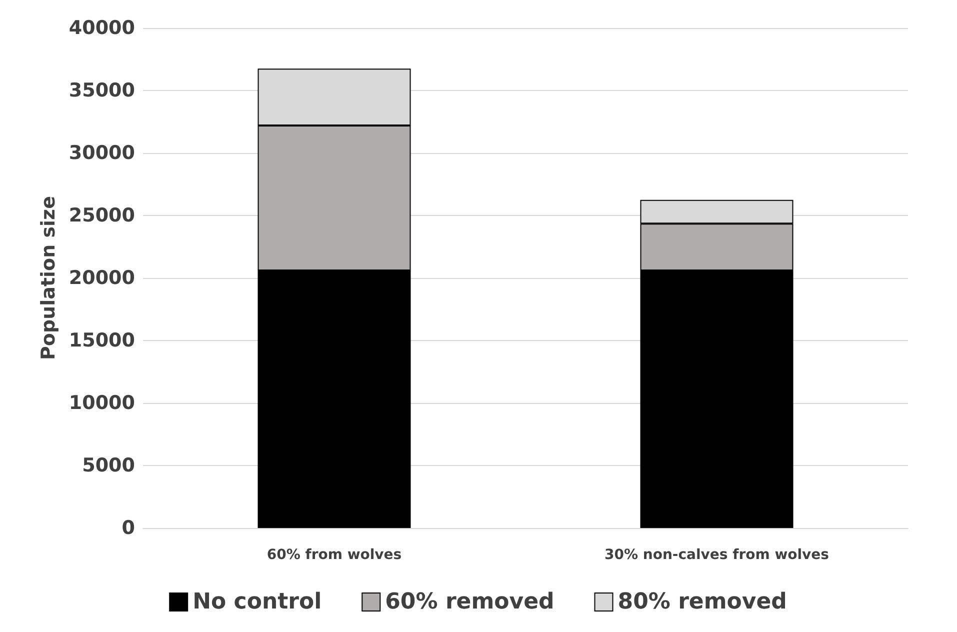  I want to click on y-tick-label: 0, so click(128, 528).